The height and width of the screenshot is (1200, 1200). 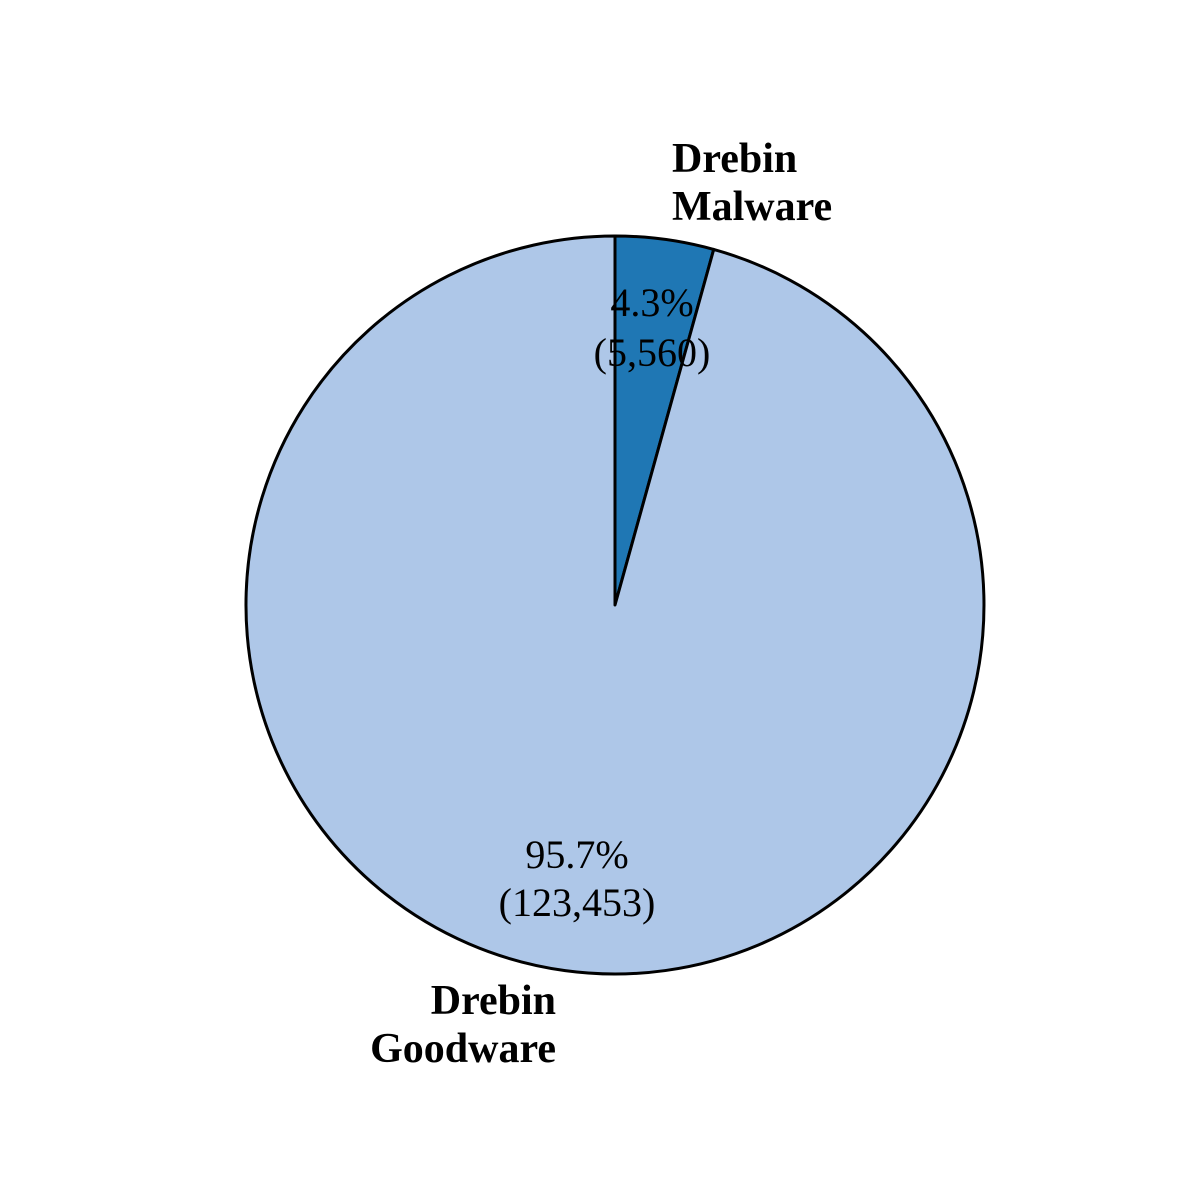 I want to click on goodware-category-label-line-1: Drebin, so click(x=493, y=1001).